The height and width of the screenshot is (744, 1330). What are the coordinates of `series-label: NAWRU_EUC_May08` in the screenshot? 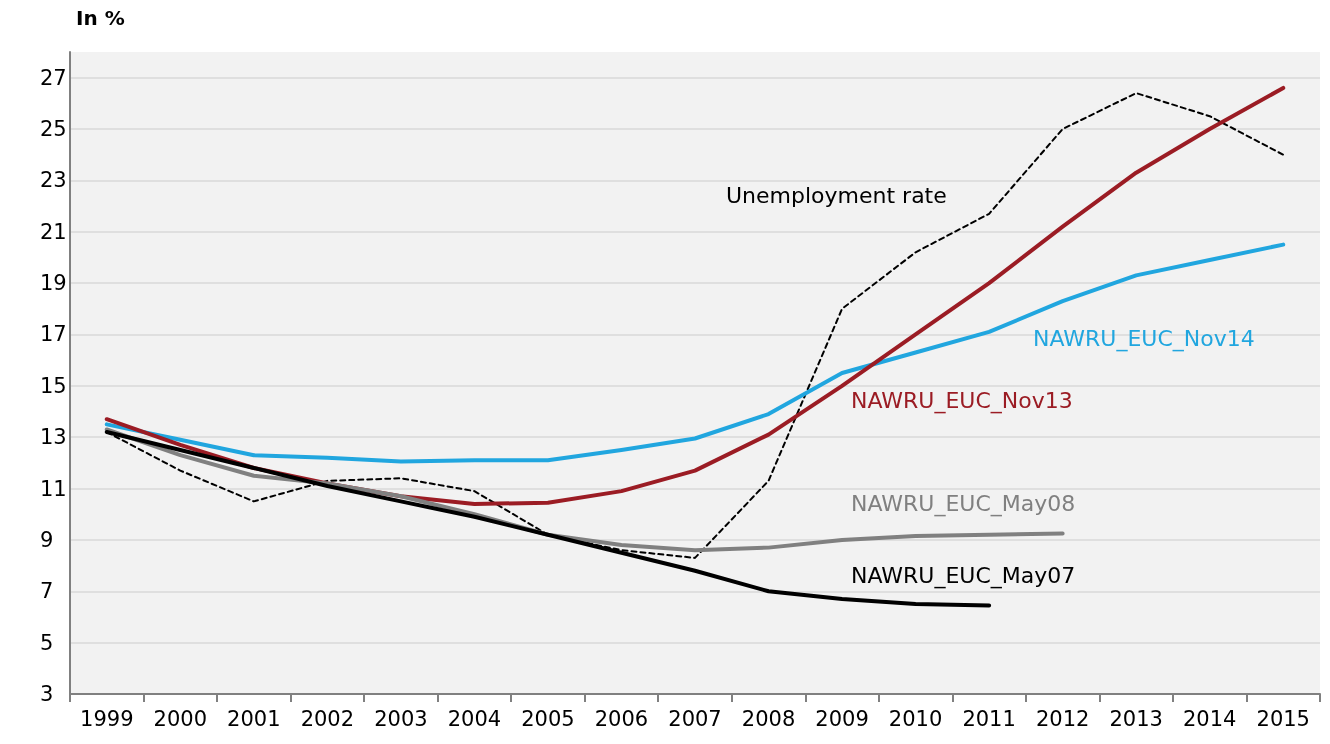 It's located at (963, 503).